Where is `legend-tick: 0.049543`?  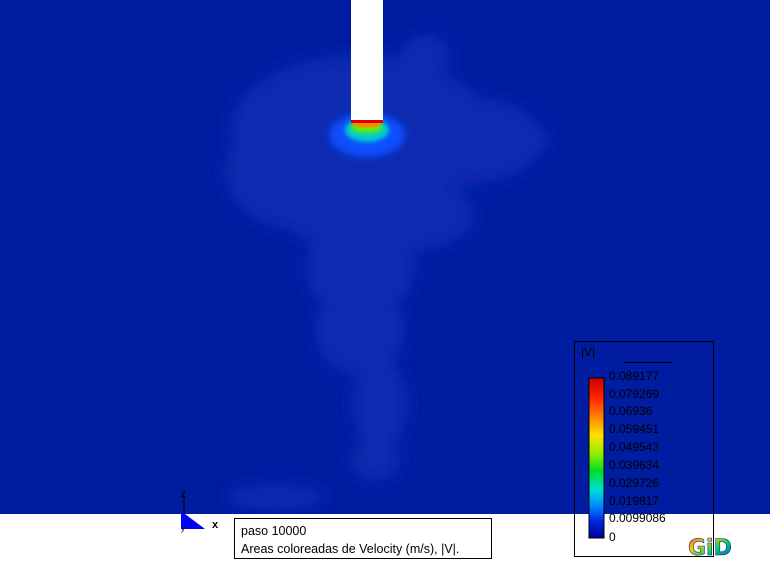 legend-tick: 0.049543 is located at coordinates (634, 447).